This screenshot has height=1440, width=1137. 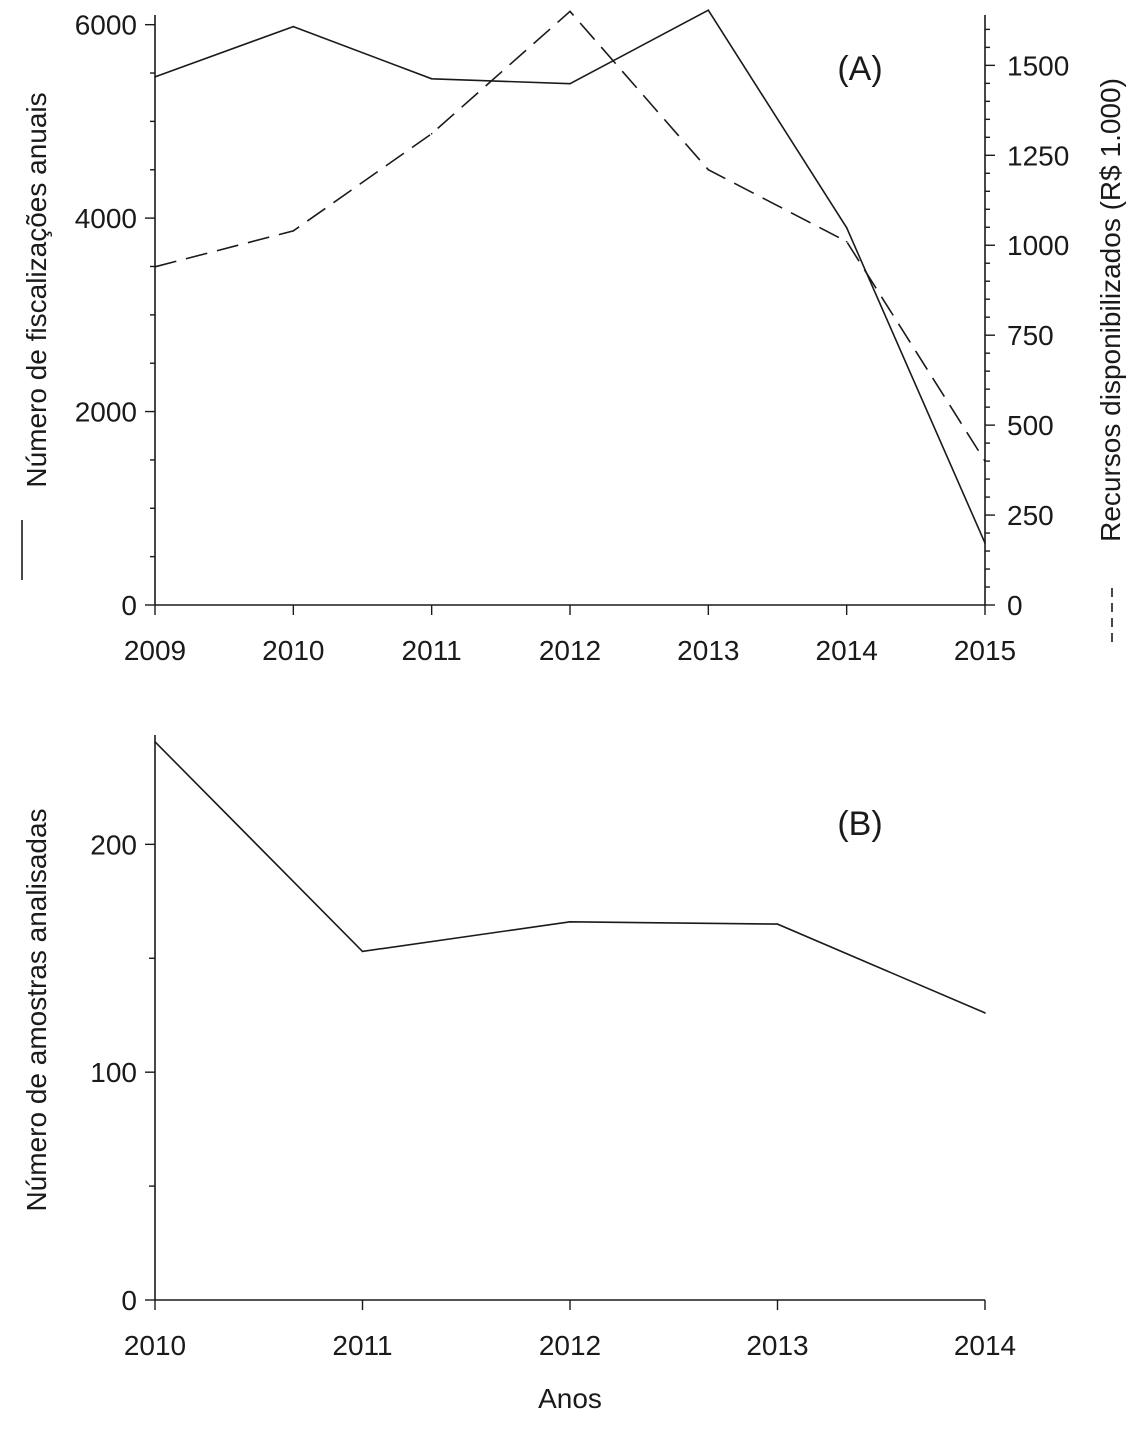 What do you see at coordinates (113, 1072) in the screenshot?
I see `panel-b-left-tick-label: 100` at bounding box center [113, 1072].